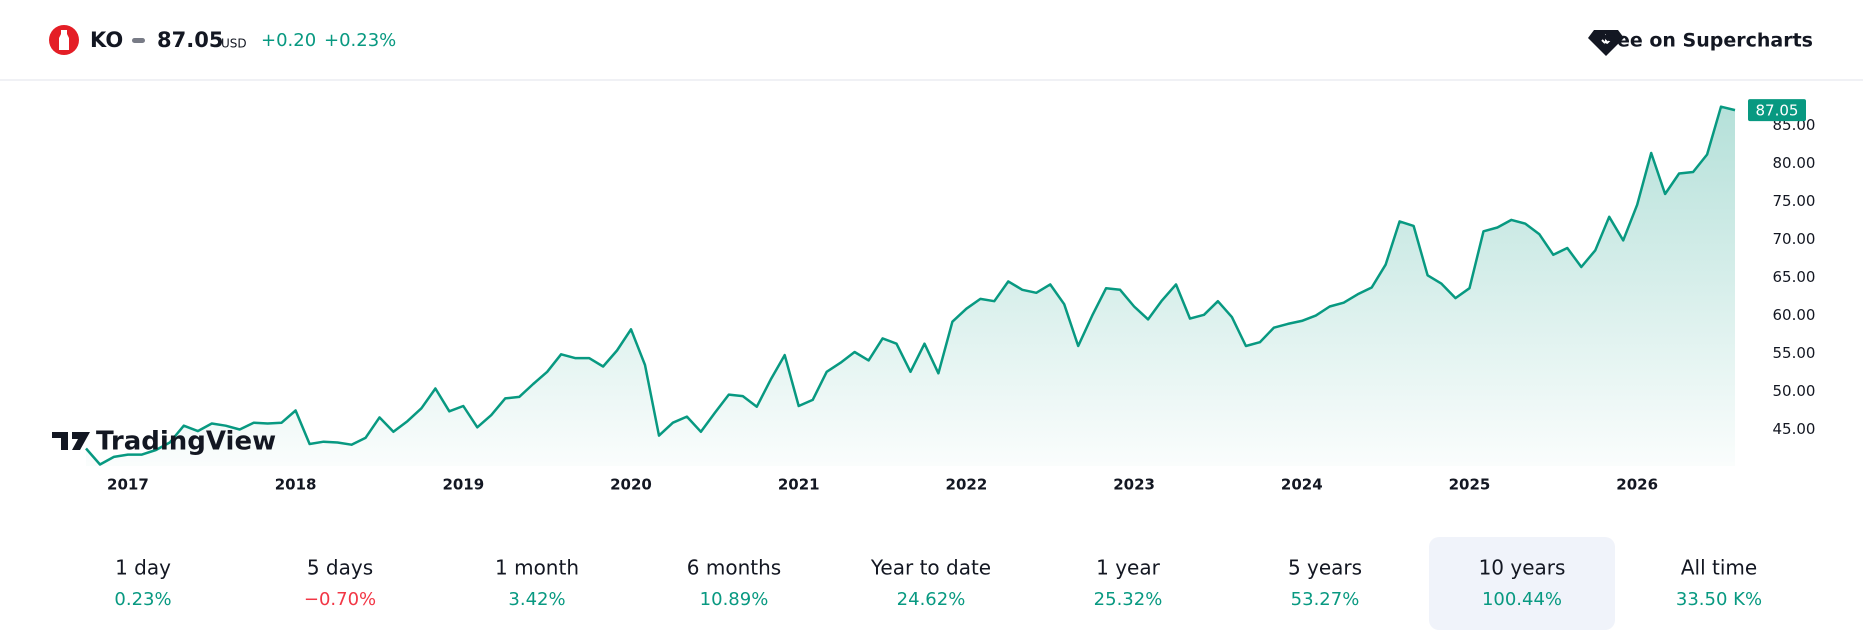 The image size is (1863, 638). Describe the element at coordinates (288, 40) in the screenshot. I see `change: +0.20` at that location.